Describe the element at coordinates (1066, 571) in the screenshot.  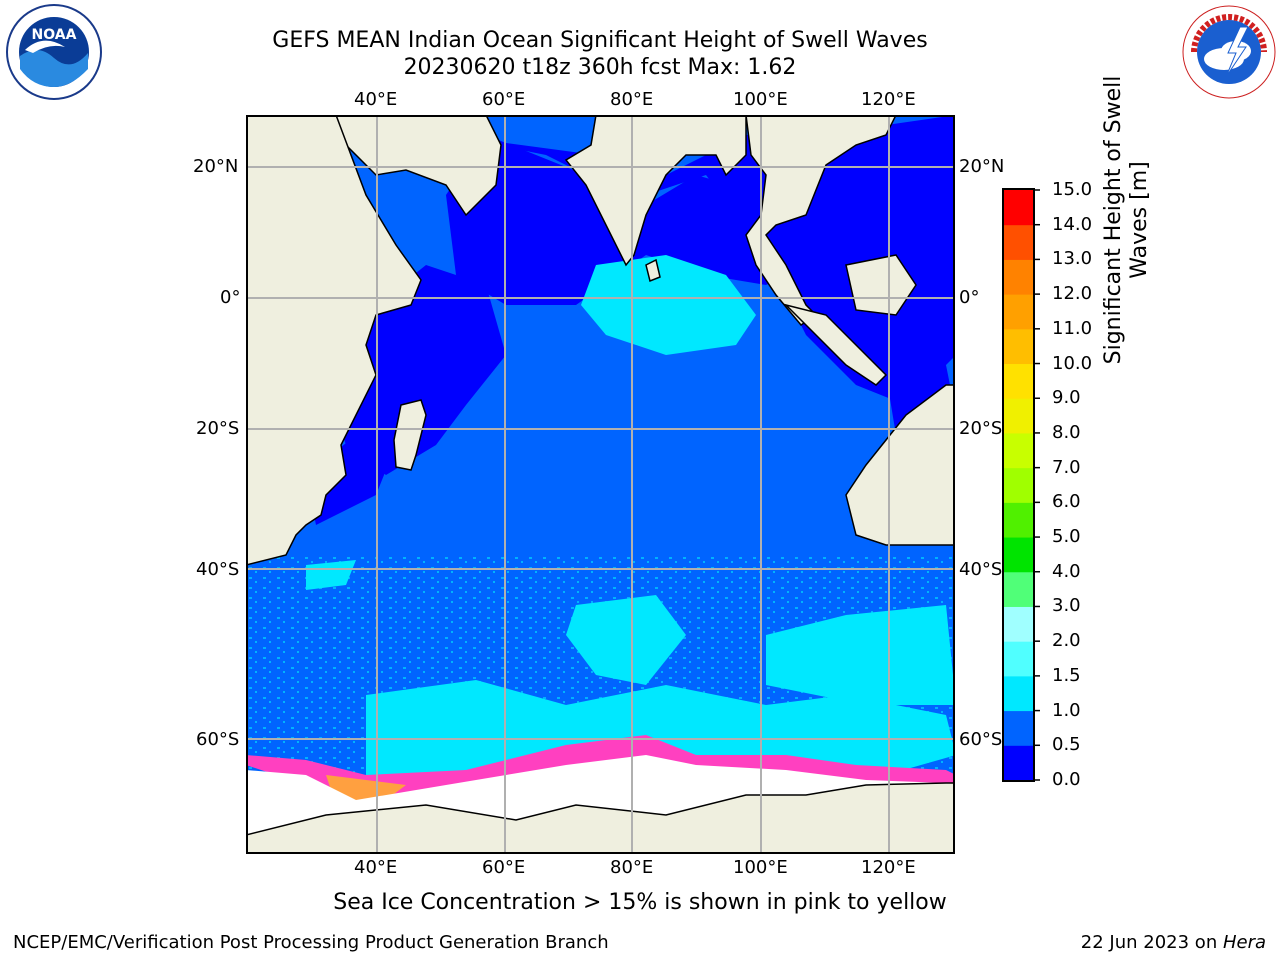
I see `colorbar-tick-label: 4.0` at that location.